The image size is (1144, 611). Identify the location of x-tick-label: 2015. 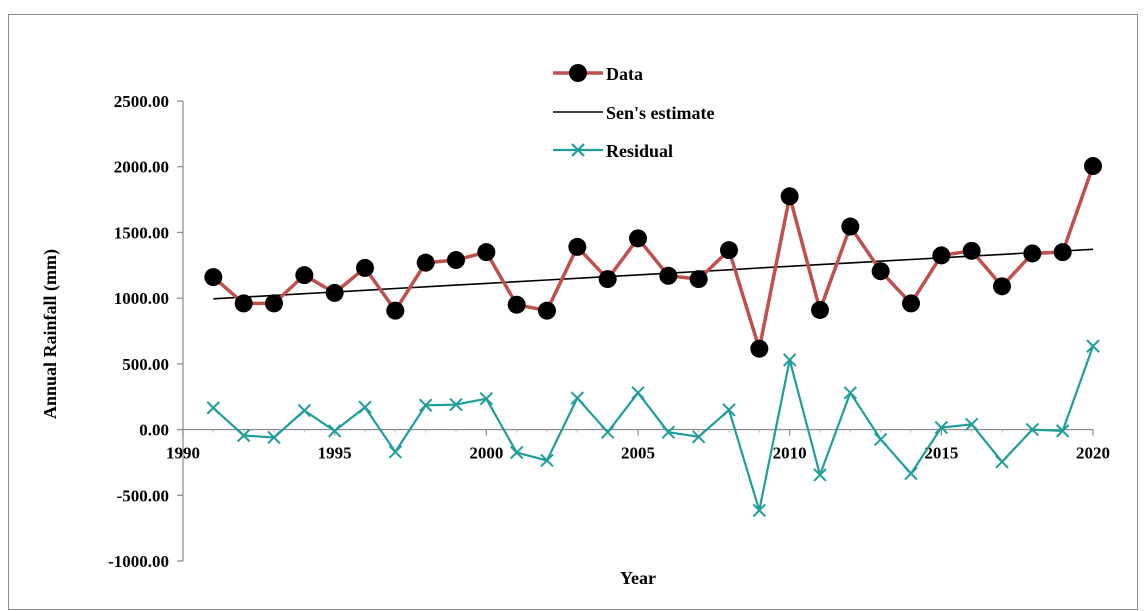
(941, 453).